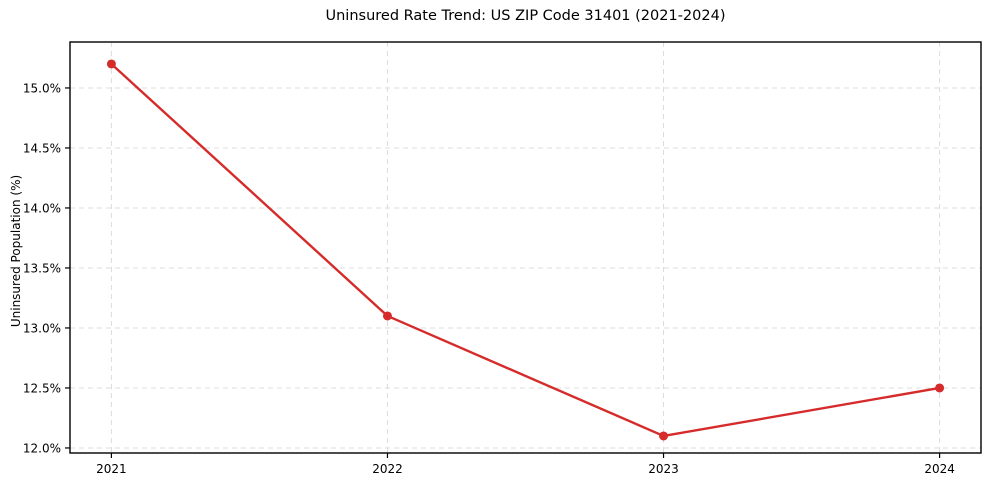 The width and height of the screenshot is (989, 490). I want to click on y-tick-label: 14.5%, so click(42, 148).